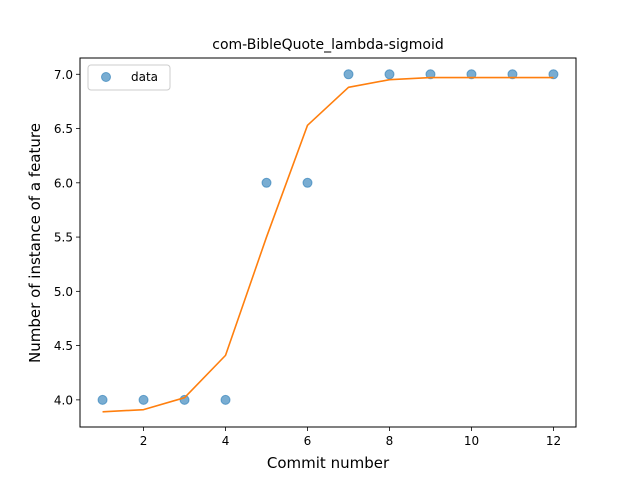 This screenshot has width=640, height=485. Describe the element at coordinates (63, 400) in the screenshot. I see `y-tick-label: 4.0` at that location.